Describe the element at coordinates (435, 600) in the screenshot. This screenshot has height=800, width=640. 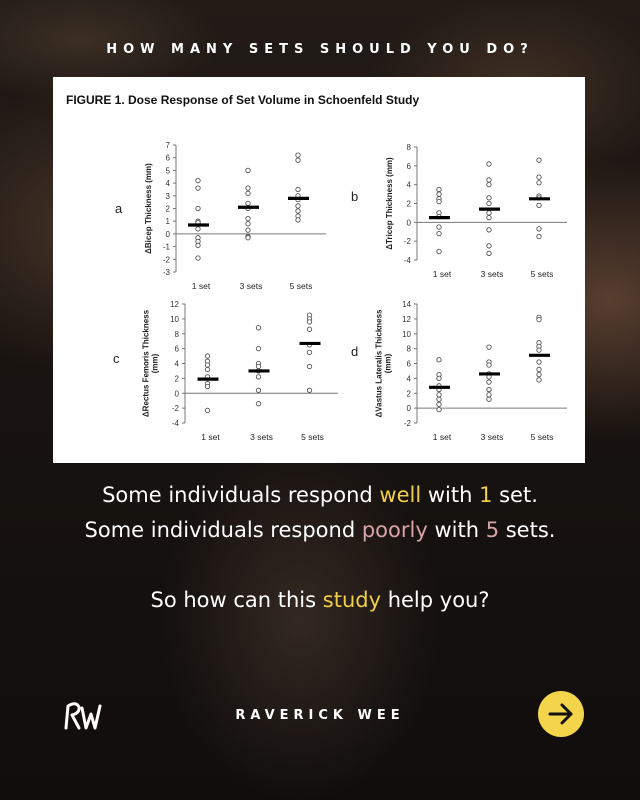
I see `message-text: help you?` at that location.